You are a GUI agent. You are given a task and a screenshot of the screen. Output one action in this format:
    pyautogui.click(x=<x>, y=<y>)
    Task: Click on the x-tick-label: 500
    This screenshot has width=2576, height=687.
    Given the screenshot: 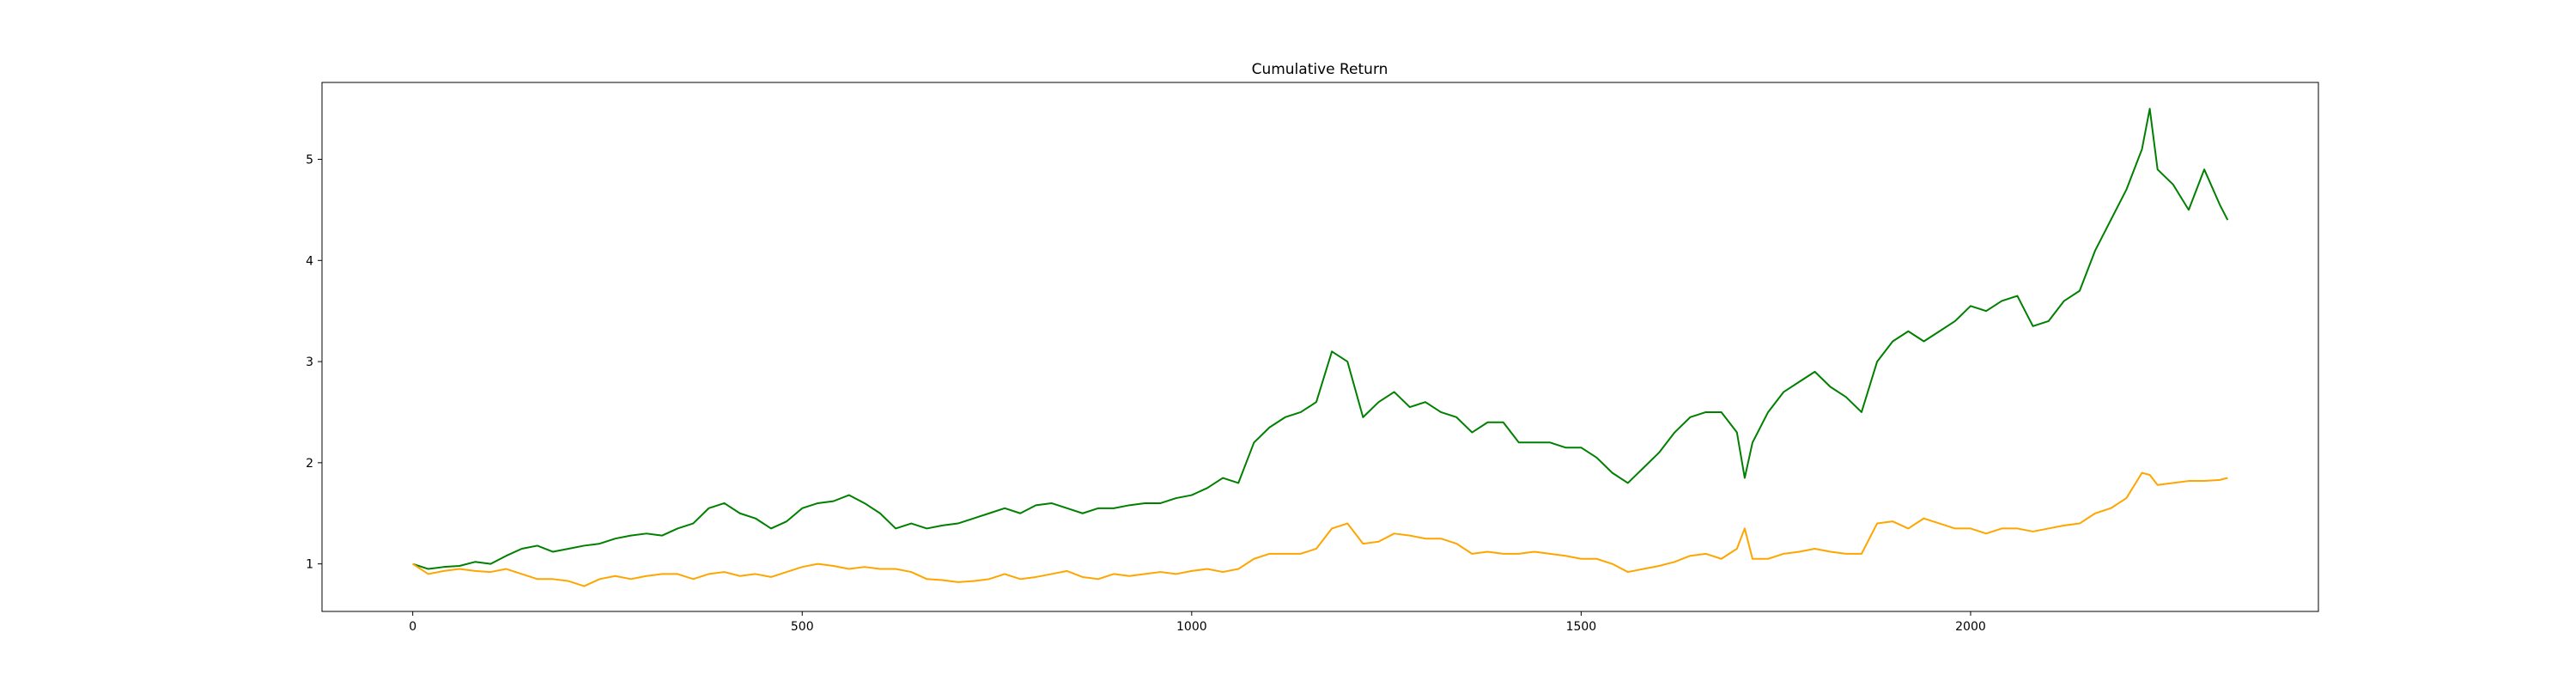 What is the action you would take?
    pyautogui.click(x=802, y=627)
    